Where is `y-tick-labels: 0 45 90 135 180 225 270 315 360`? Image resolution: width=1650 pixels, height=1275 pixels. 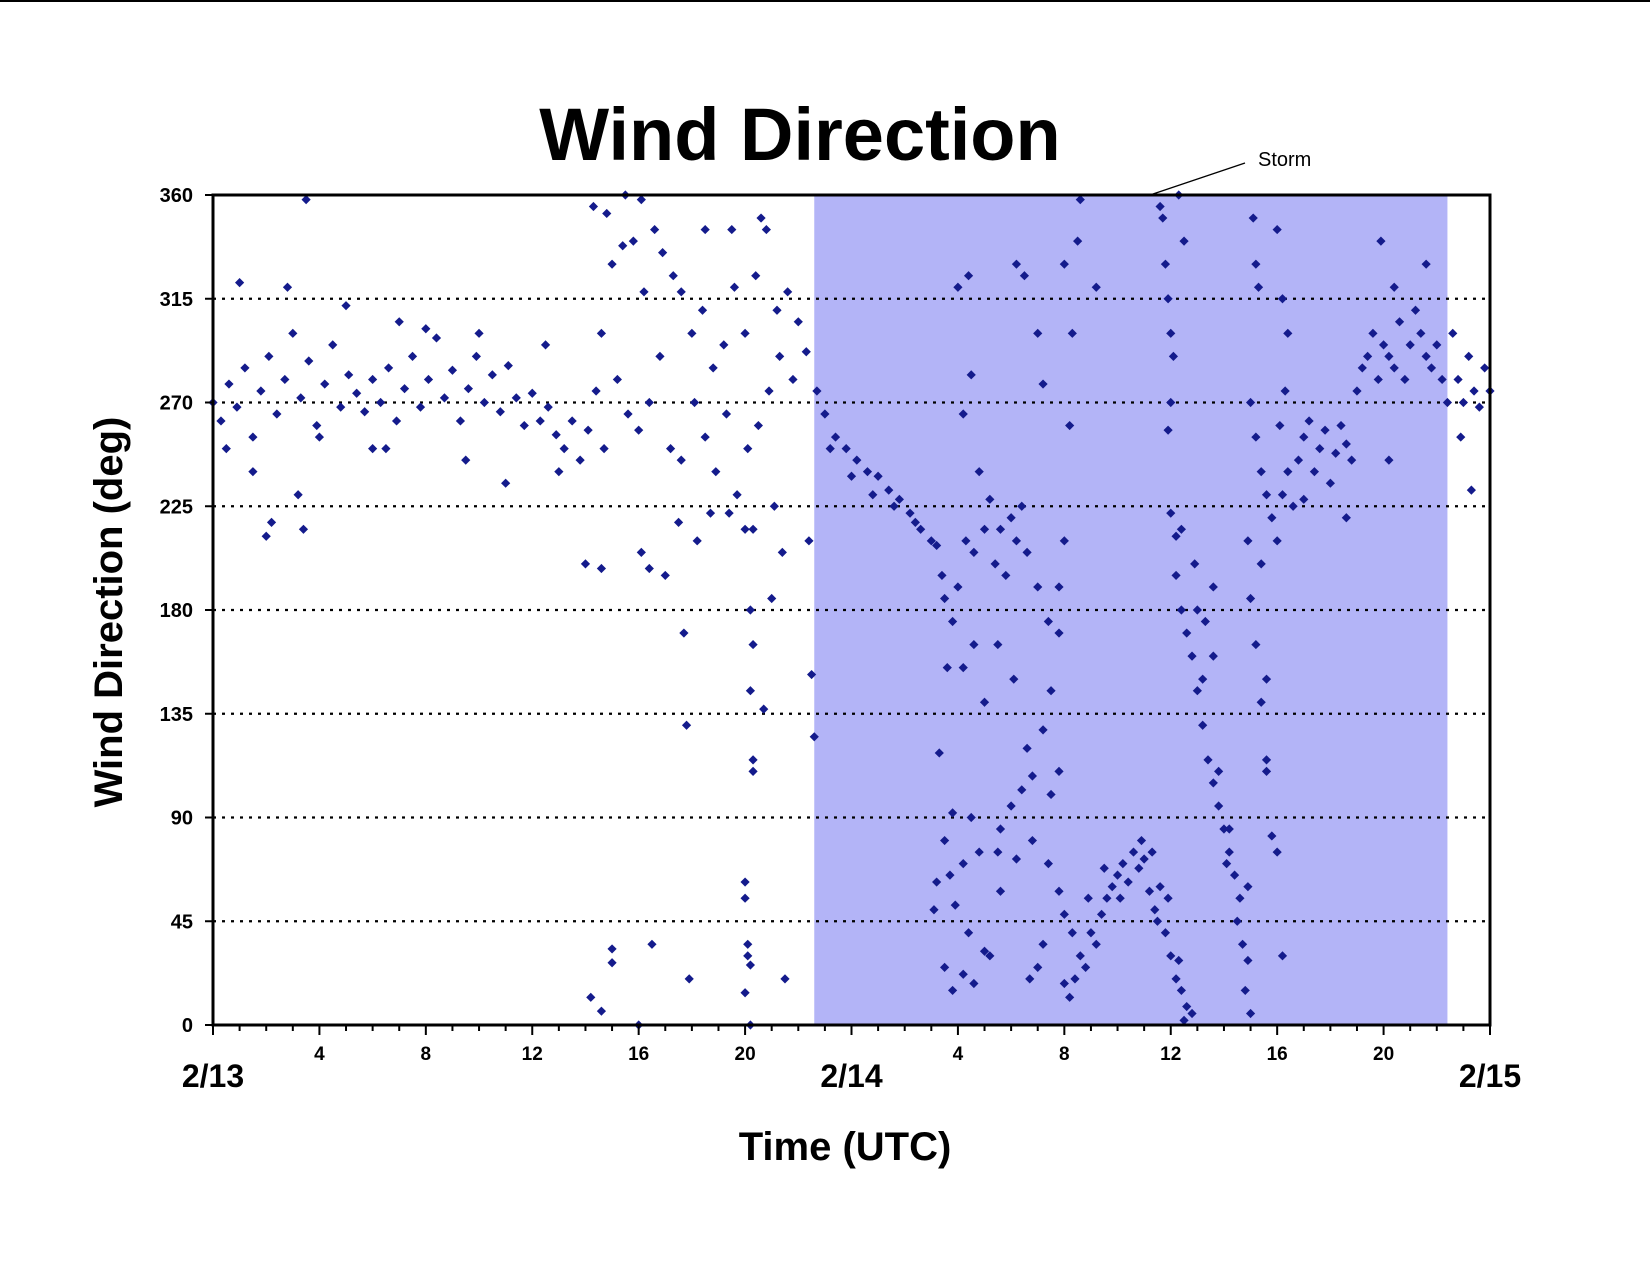
y-tick-labels: 0 45 90 135 180 225 270 315 360 is located at coordinates (176, 611).